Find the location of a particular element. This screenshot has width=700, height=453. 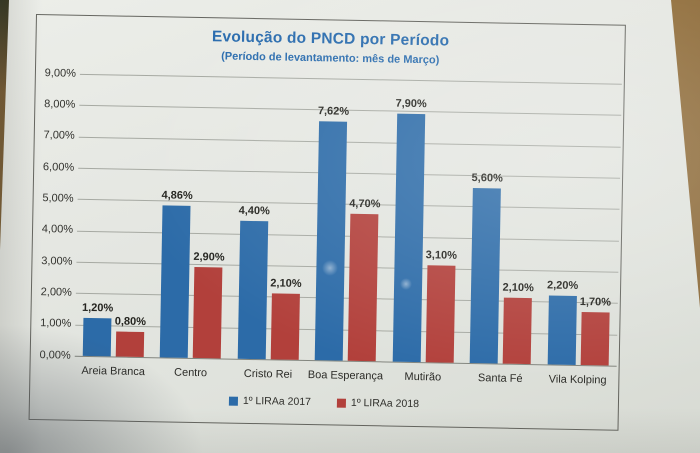

bar-value-label: 4,86% is located at coordinates (177, 195).